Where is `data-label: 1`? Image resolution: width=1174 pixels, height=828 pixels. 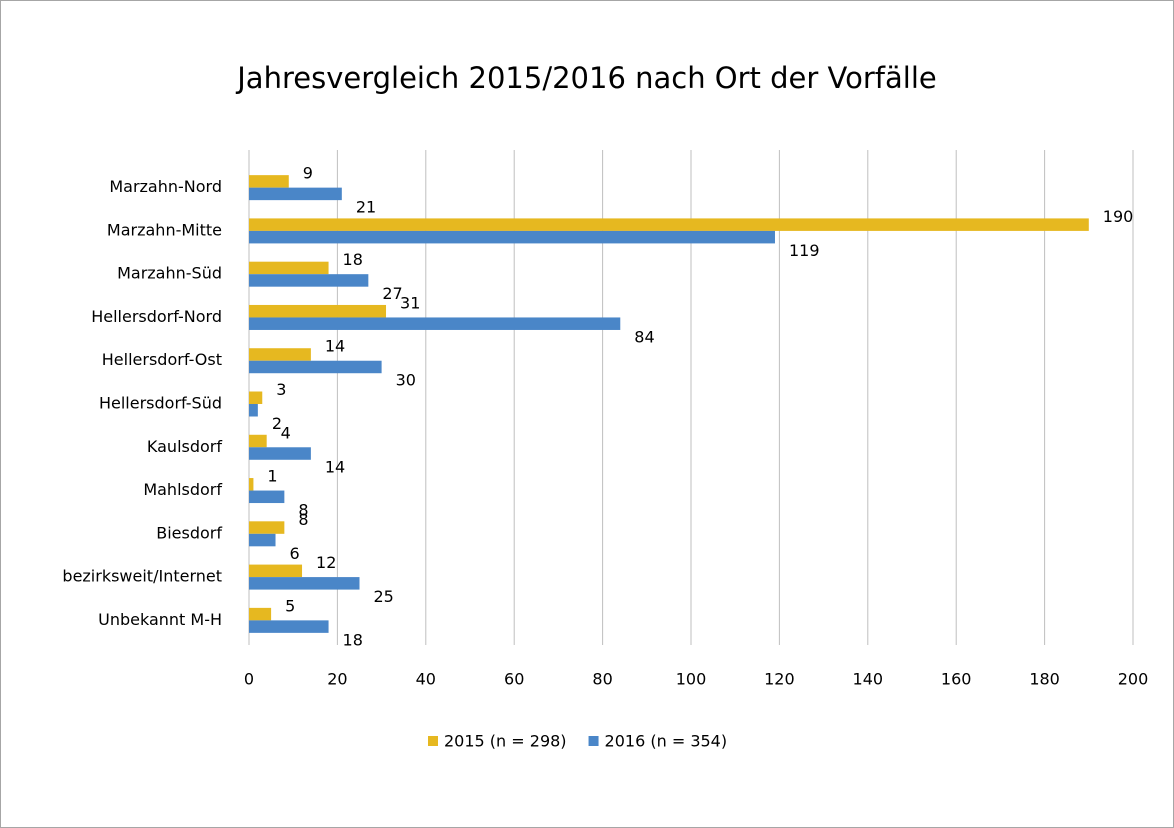 data-label: 1 is located at coordinates (272, 476).